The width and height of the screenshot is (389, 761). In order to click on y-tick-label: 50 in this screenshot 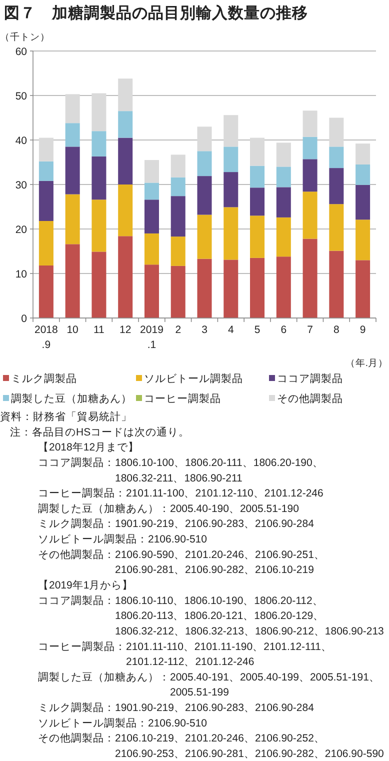, I will do `click(21, 96)`.